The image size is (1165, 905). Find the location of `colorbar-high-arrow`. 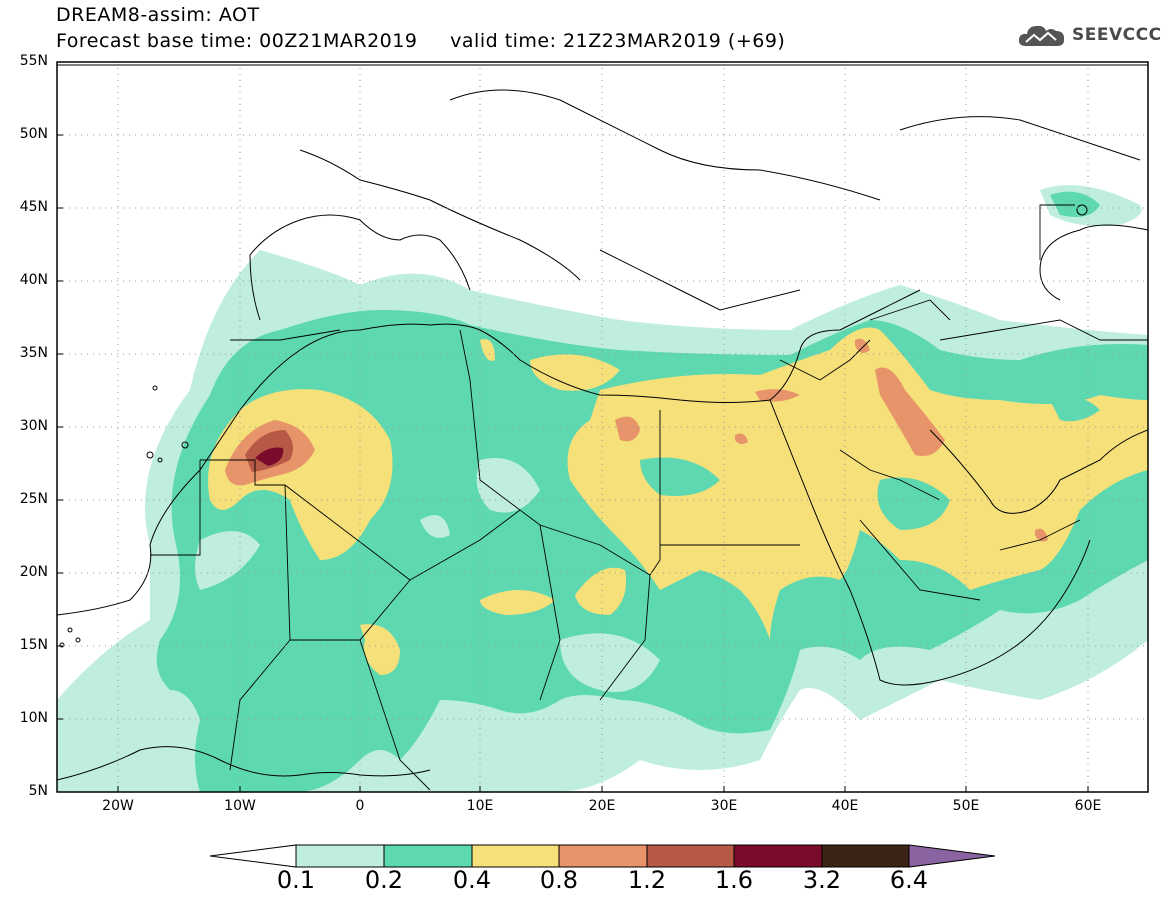

colorbar-high-arrow is located at coordinates (952, 856).